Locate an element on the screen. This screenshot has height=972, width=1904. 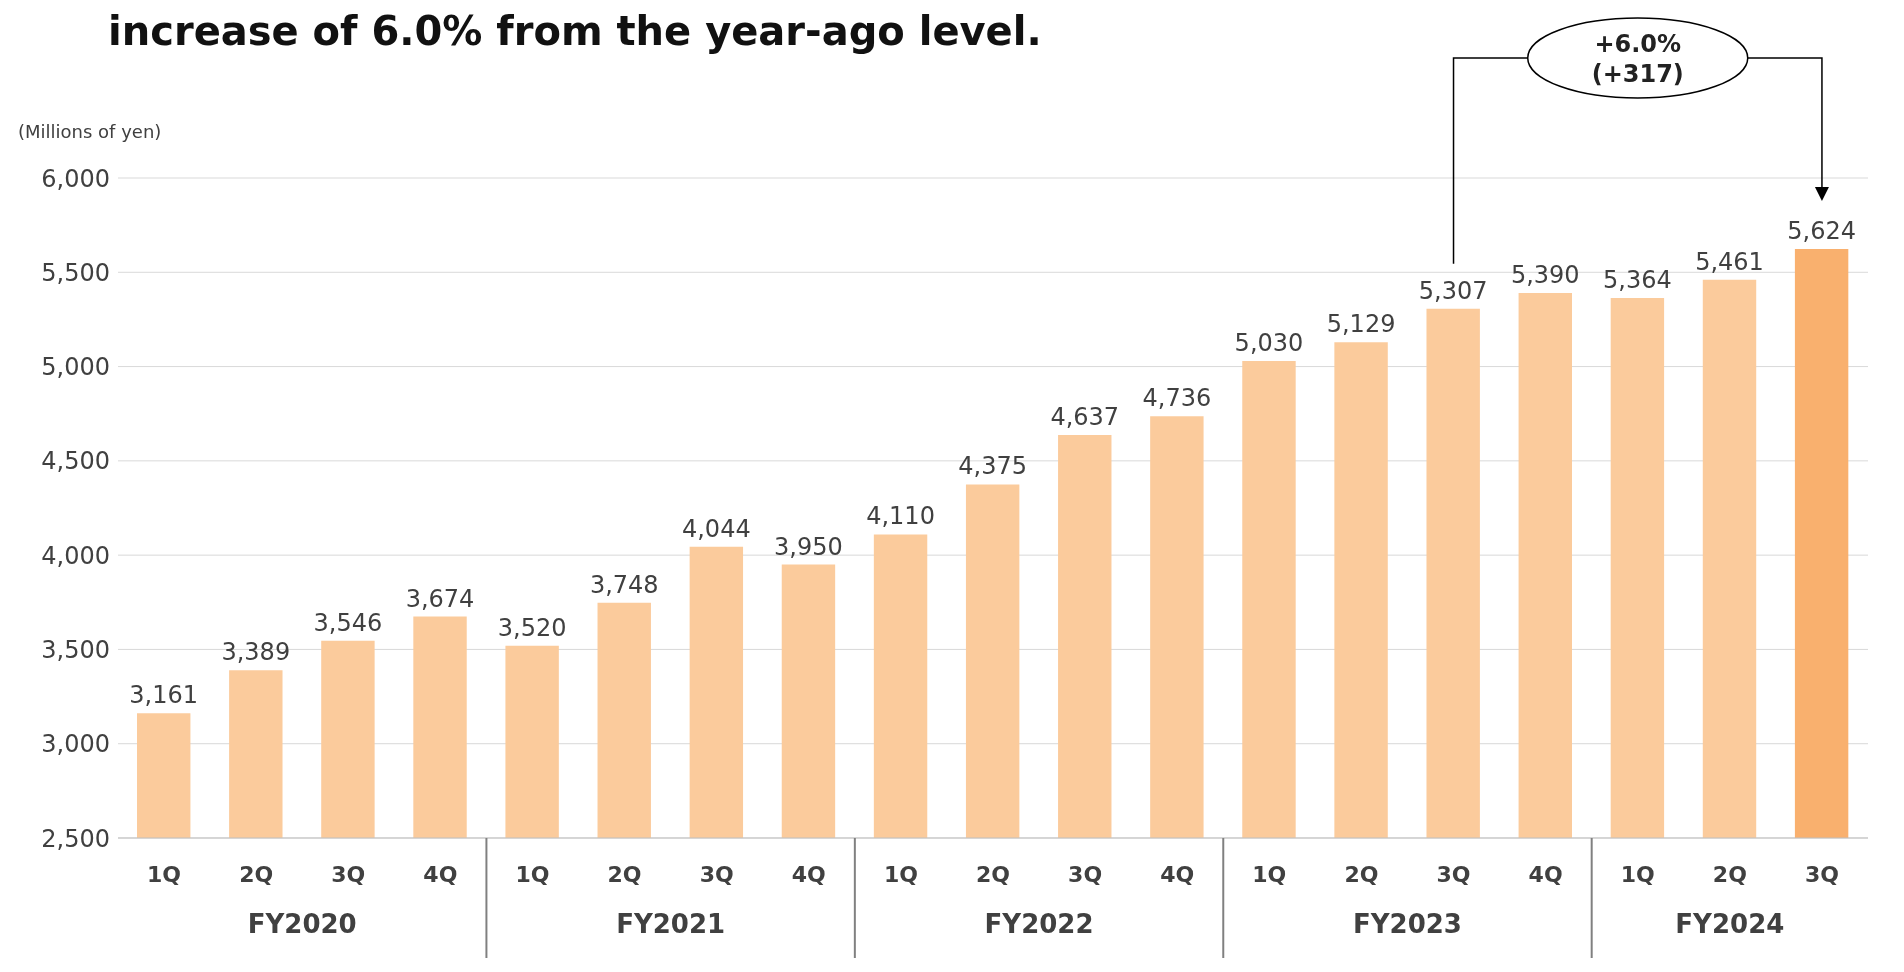
data-label: 4,736 is located at coordinates (1177, 398).